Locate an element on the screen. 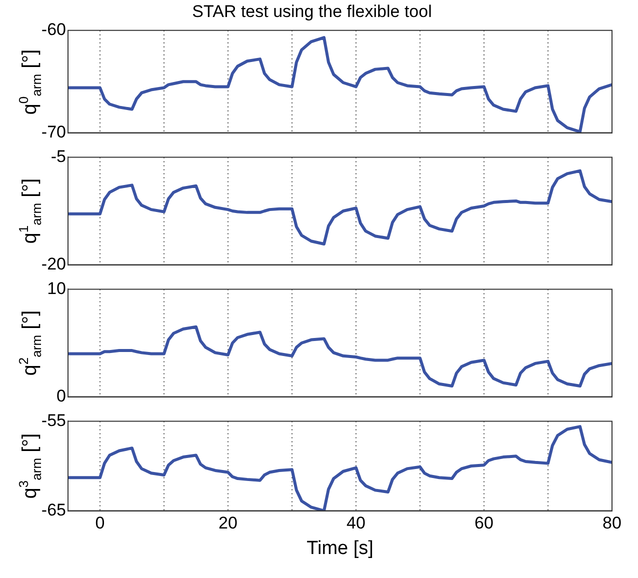 This screenshot has width=638, height=578. y-tick-label: -55 is located at coordinates (53, 420).